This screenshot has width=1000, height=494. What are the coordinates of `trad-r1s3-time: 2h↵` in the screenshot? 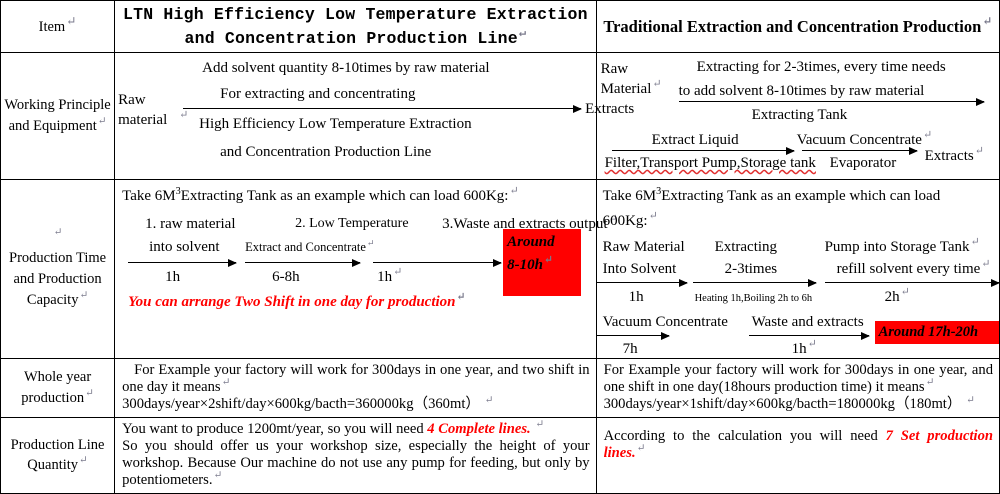 It's located at (897, 295).